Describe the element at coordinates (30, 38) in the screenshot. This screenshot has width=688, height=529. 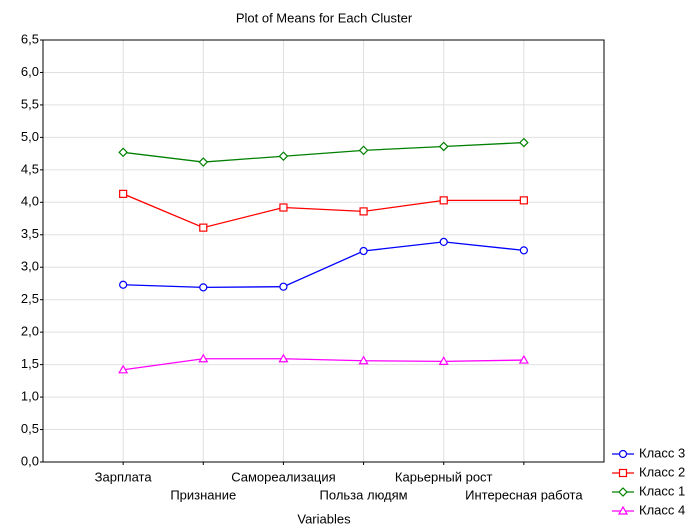
I see `y-tick-label: 6,5` at that location.